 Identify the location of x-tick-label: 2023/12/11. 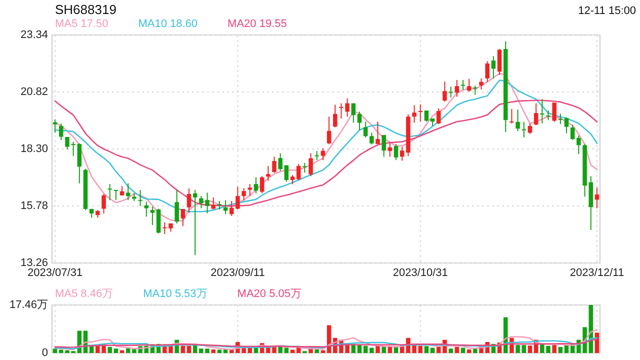
(597, 273).